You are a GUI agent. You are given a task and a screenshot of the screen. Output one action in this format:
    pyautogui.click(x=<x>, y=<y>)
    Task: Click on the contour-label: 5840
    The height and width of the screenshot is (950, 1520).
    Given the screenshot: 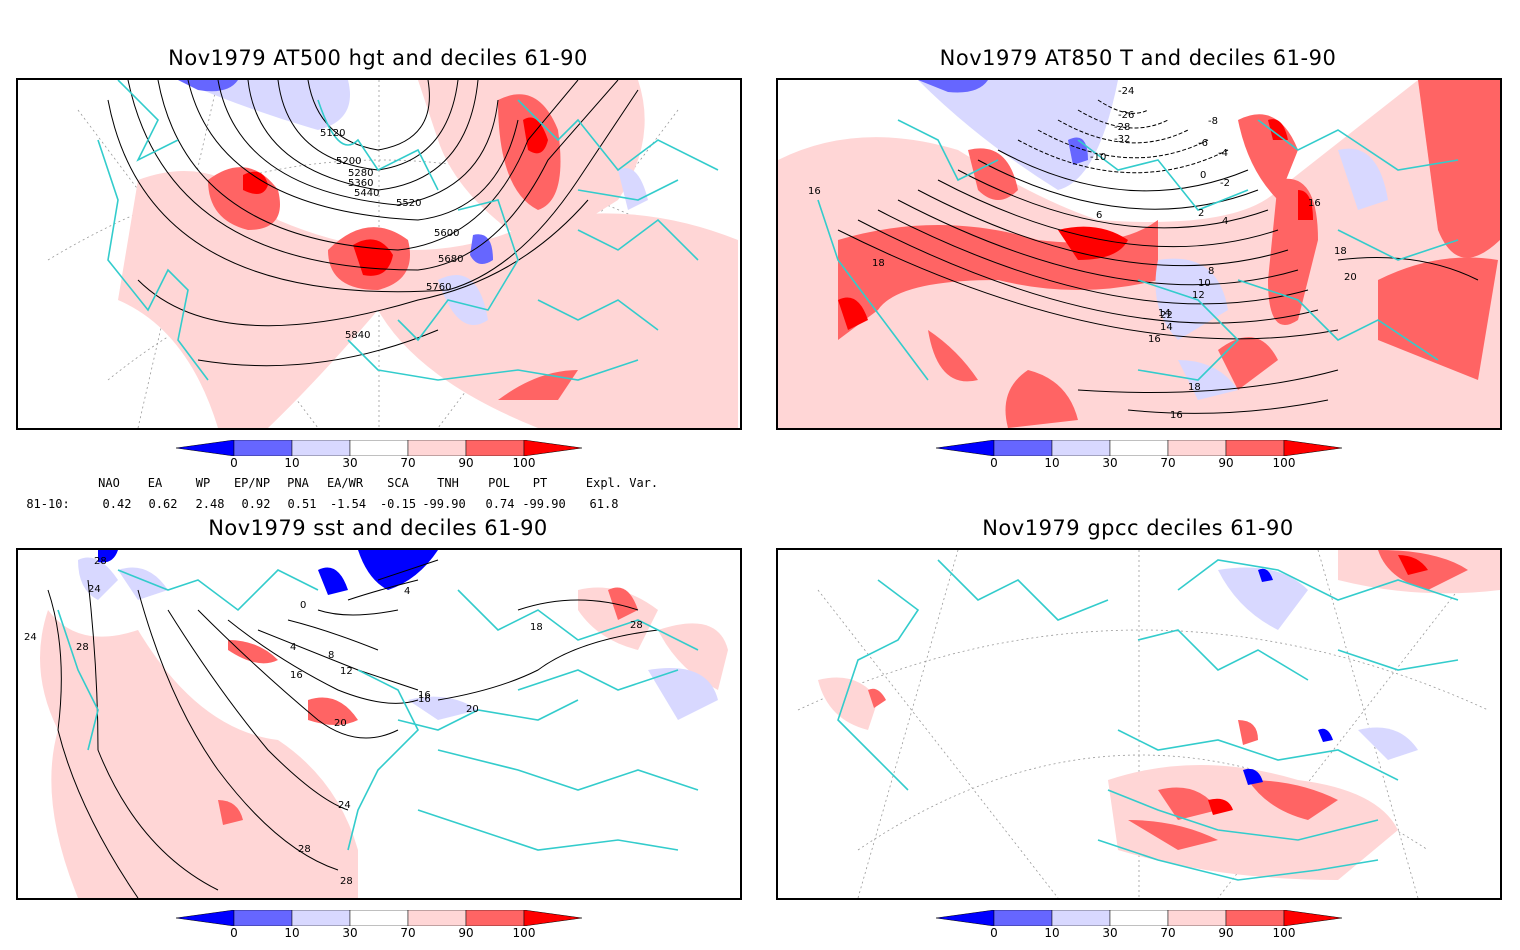 What is the action you would take?
    pyautogui.click(x=357, y=335)
    